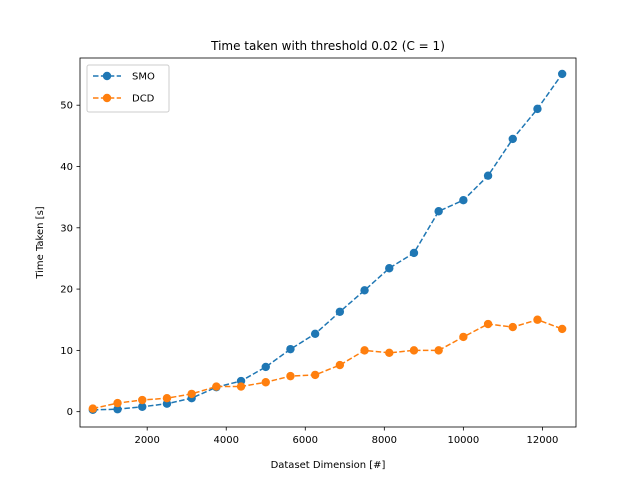 This screenshot has width=640, height=480. I want to click on legend-label-dcd: DCD, so click(143, 99).